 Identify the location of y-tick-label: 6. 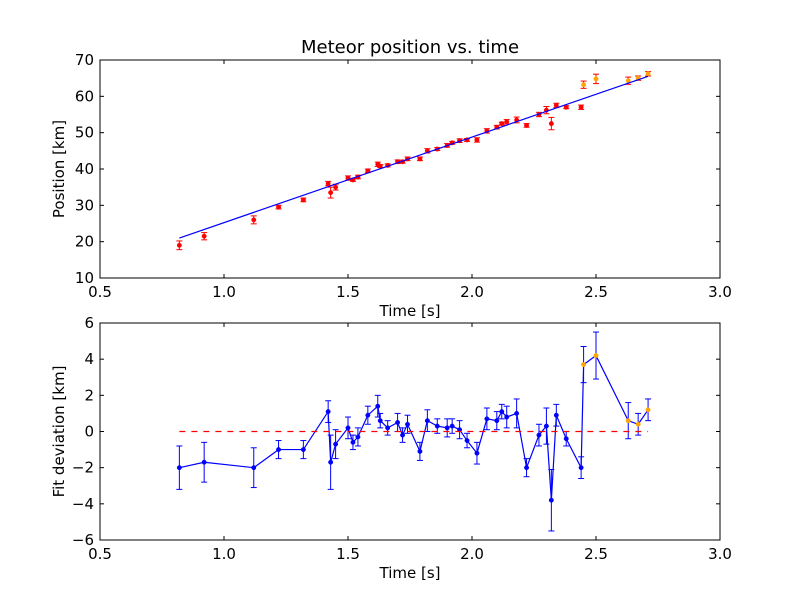
(89, 323).